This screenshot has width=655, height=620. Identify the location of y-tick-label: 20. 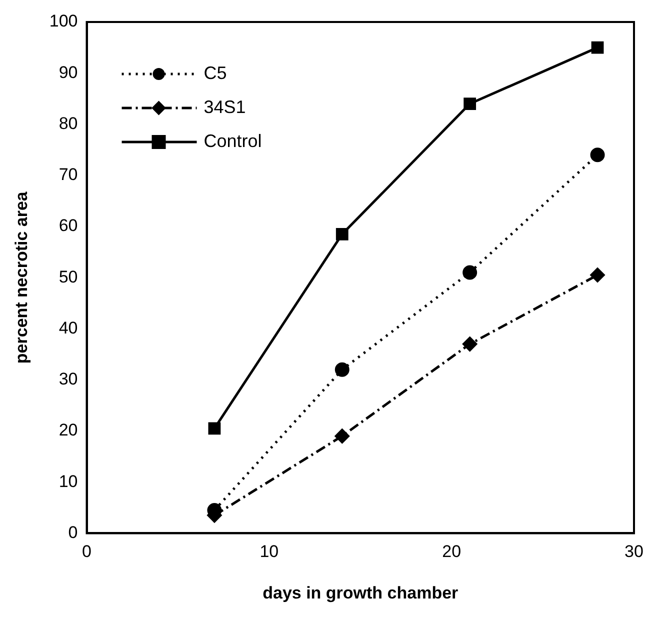
(68, 430).